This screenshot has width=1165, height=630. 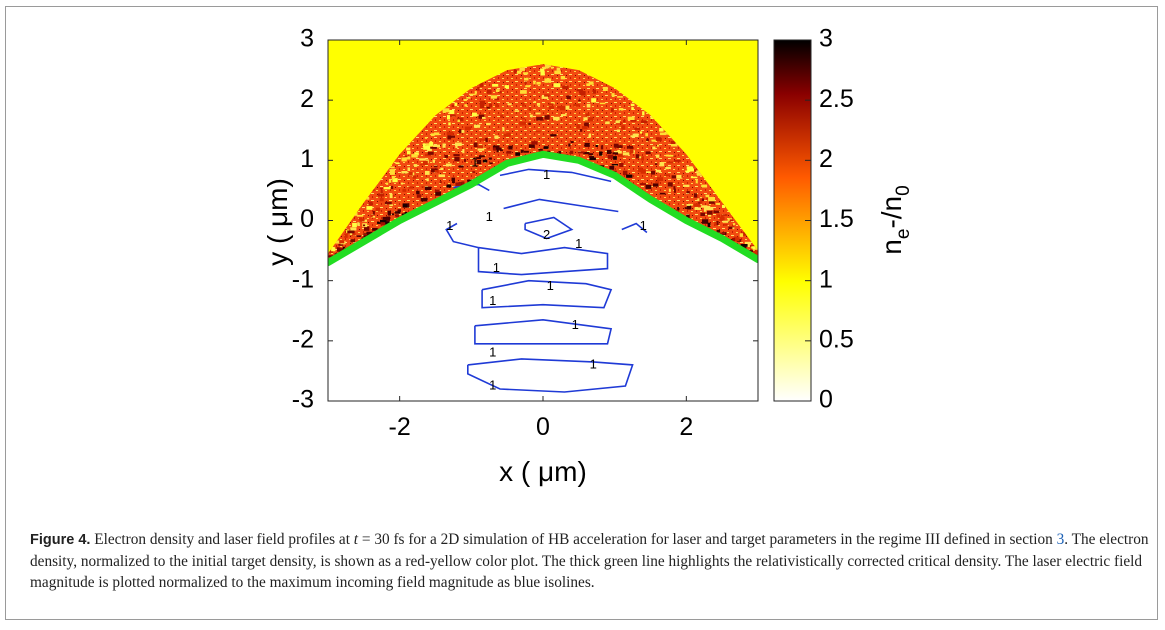 What do you see at coordinates (891, 212) in the screenshot?
I see `colorbar-label-mid: -/n` at bounding box center [891, 212].